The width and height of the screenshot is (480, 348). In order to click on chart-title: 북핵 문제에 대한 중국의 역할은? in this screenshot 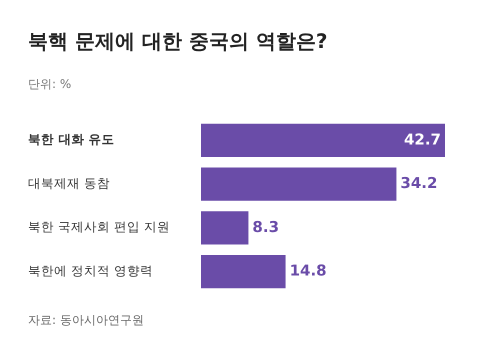, I will do `click(178, 41)`.